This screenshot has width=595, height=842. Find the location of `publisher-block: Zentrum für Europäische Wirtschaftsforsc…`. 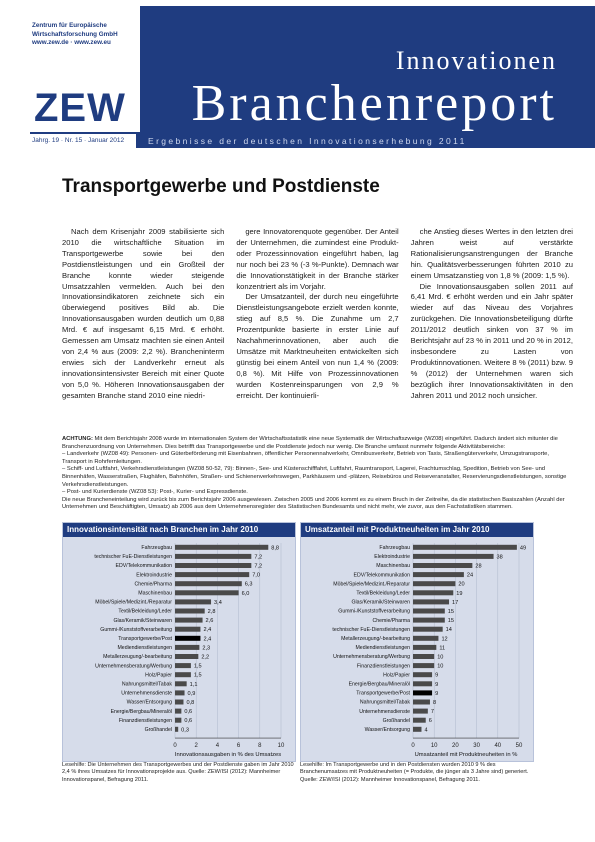

publisher-block: Zentrum für Europäische Wirtschaftsforsc… is located at coordinates (85, 47).